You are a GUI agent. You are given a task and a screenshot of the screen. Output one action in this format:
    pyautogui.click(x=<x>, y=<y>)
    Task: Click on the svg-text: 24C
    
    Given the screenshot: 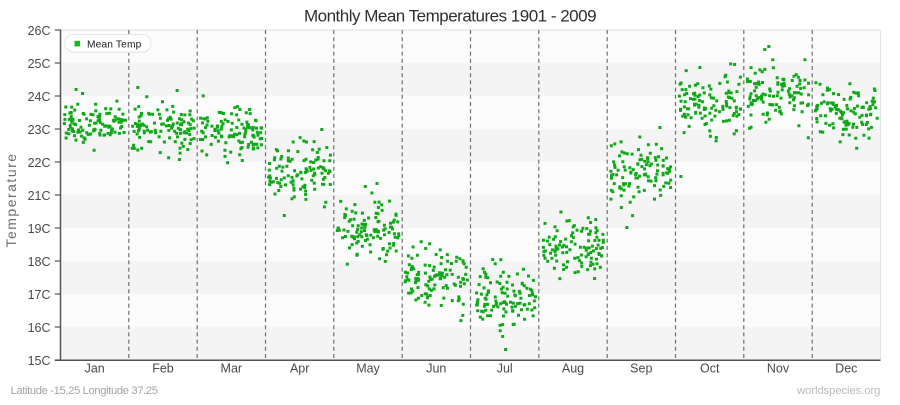 What is the action you would take?
    pyautogui.click(x=39, y=97)
    